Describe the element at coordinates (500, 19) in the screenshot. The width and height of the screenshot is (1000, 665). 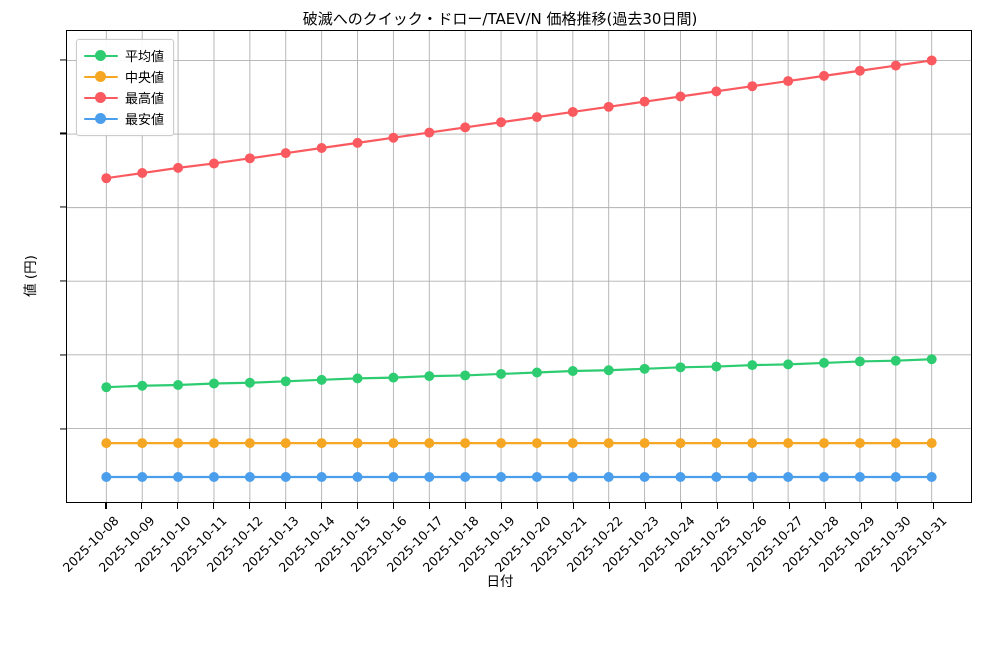
I see `page-title: 破滅へのクイック・ドロー/TAEV/N 価格推移(過去30日間)` at that location.